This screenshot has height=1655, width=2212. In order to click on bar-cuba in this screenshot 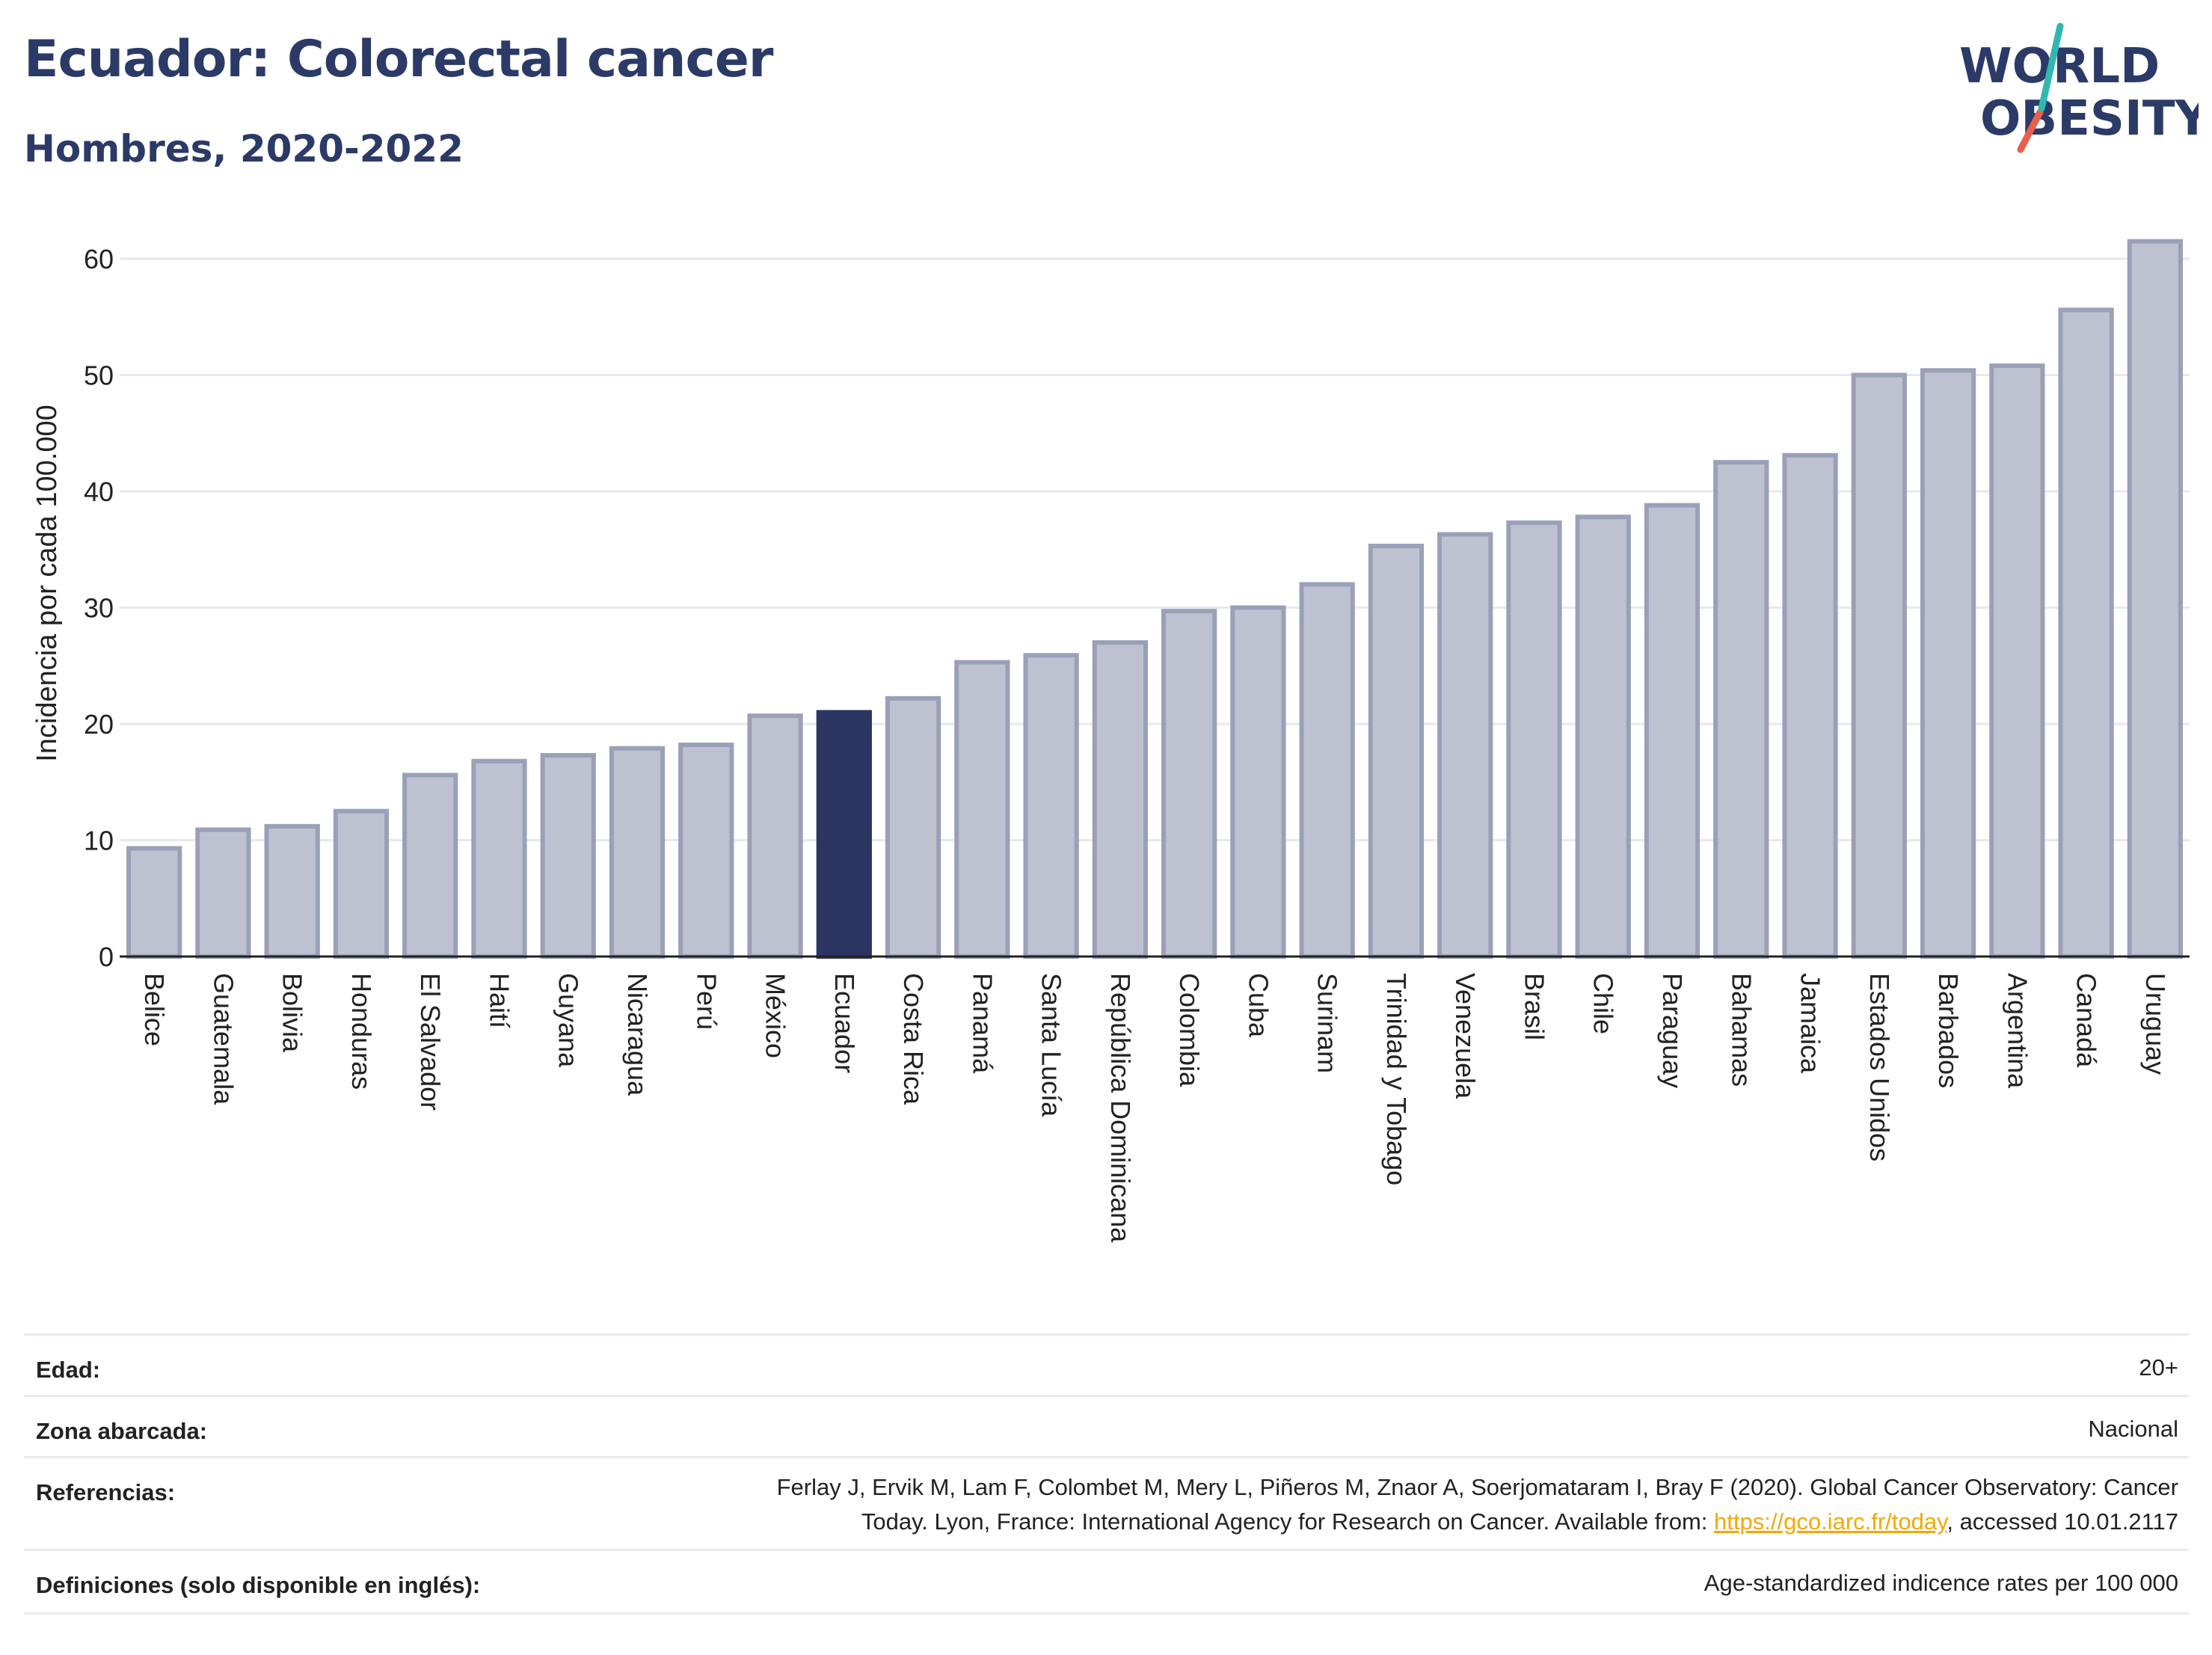, I will do `click(1258, 782)`.